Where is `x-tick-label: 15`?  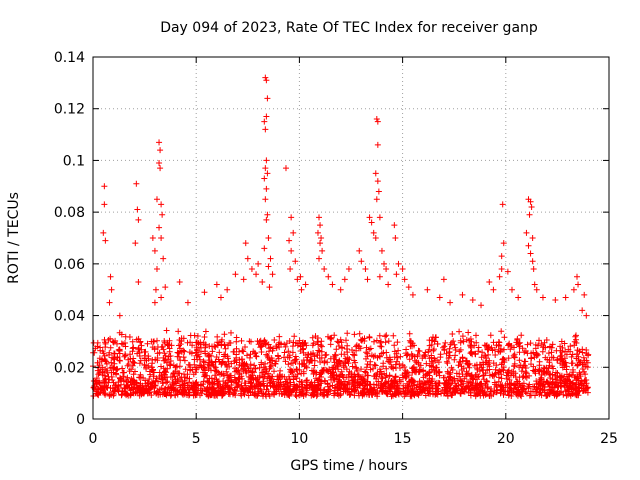 x-tick-label: 15 is located at coordinates (403, 439).